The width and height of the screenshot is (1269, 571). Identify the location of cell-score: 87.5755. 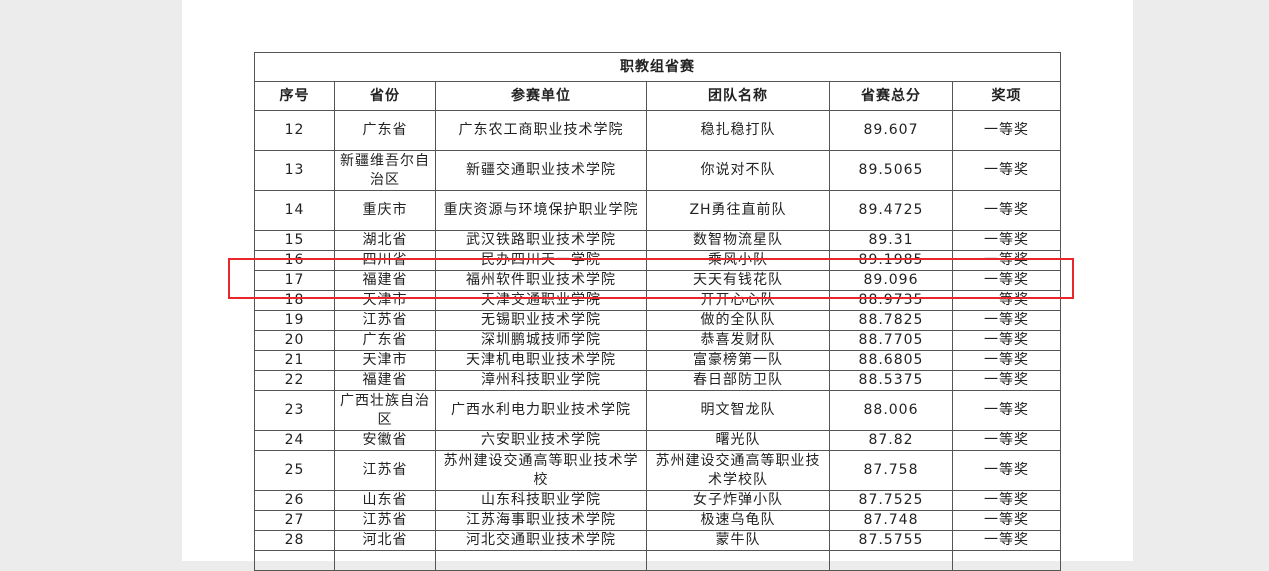
(891, 540).